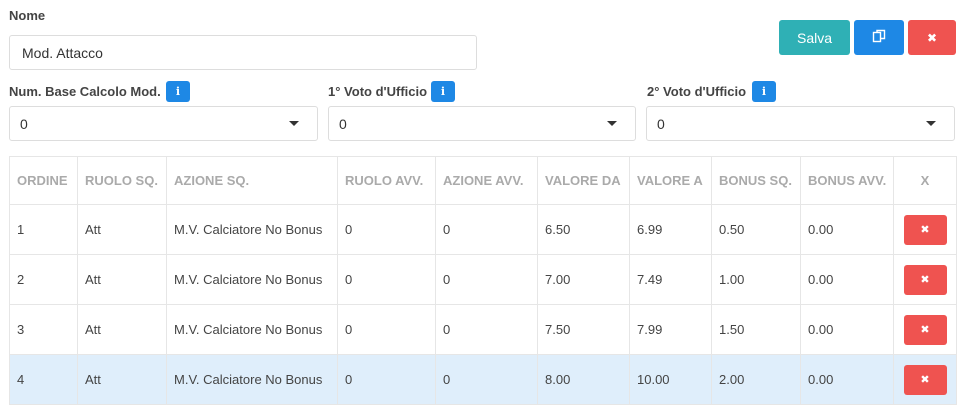 The height and width of the screenshot is (418, 964). Describe the element at coordinates (756, 229) in the screenshot. I see `cell-bonus-sq: 0.50` at that location.